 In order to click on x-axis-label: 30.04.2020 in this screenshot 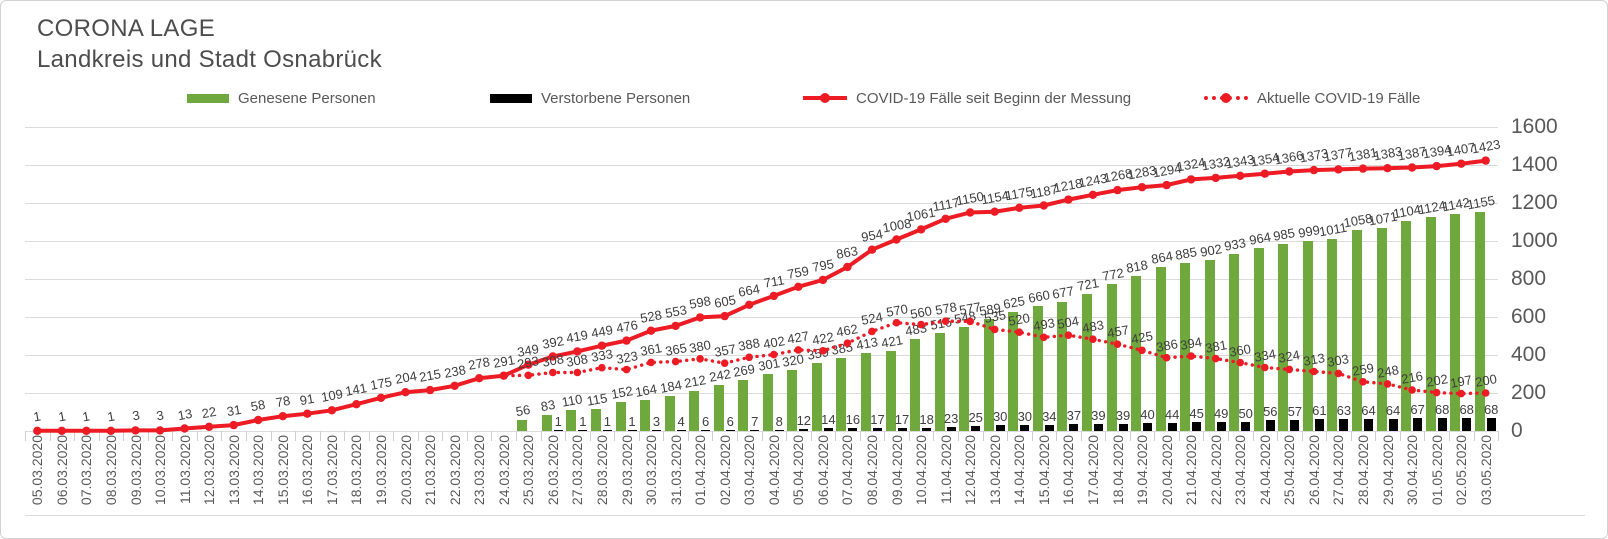, I will do `click(1412, 470)`.